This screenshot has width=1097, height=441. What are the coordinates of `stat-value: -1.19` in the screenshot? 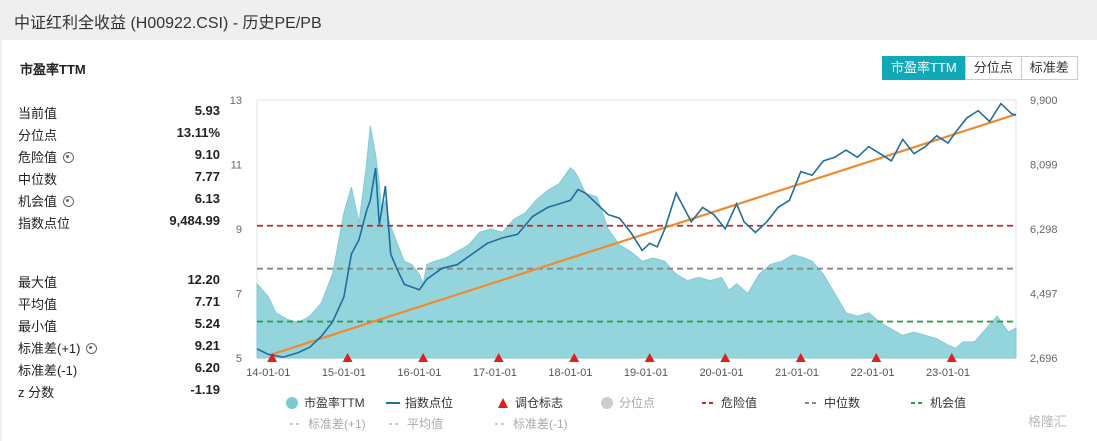 It's located at (205, 389).